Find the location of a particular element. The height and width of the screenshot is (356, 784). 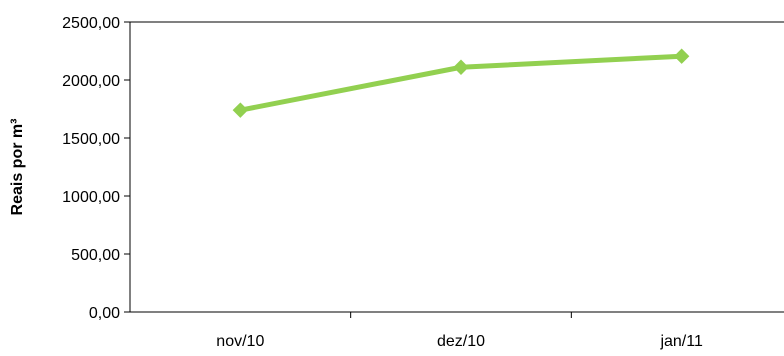

y-tick-label: 500,00 is located at coordinates (95, 255).